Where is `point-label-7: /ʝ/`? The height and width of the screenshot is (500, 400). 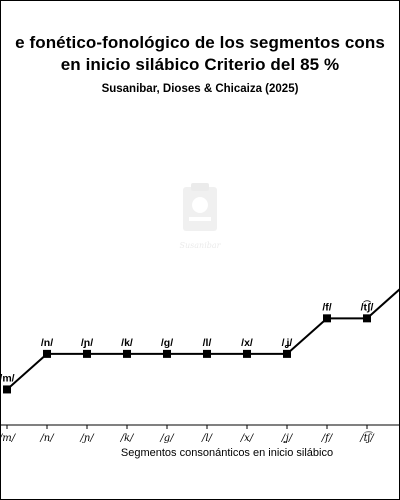
point-label-7: /ʝ/ is located at coordinates (287, 343).